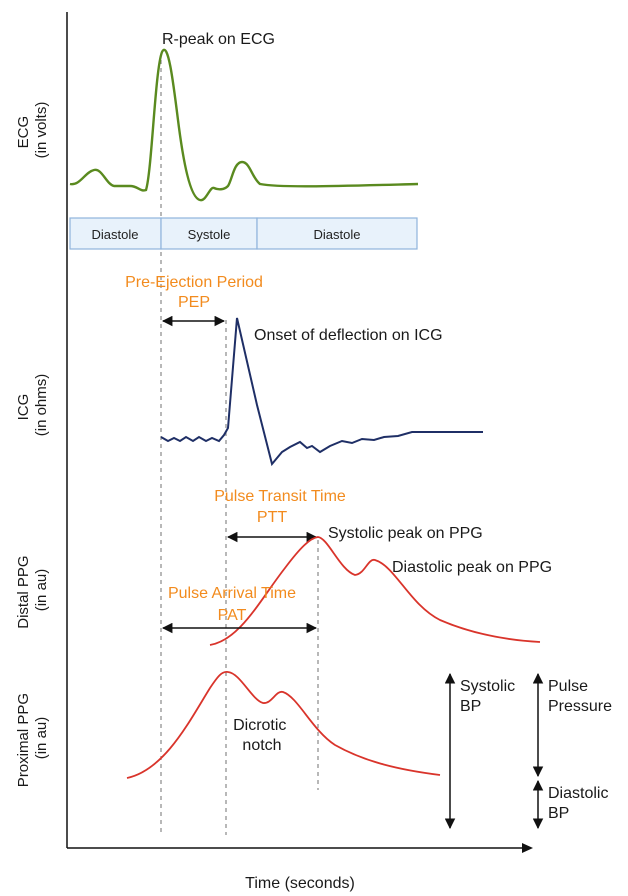  Describe the element at coordinates (232, 615) in the screenshot. I see `pat-abbr: PAT` at that location.